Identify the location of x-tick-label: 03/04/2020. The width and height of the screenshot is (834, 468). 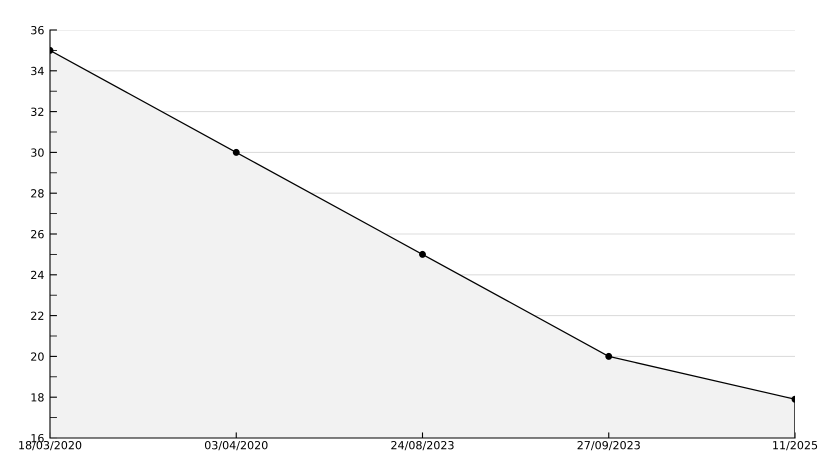
(236, 445).